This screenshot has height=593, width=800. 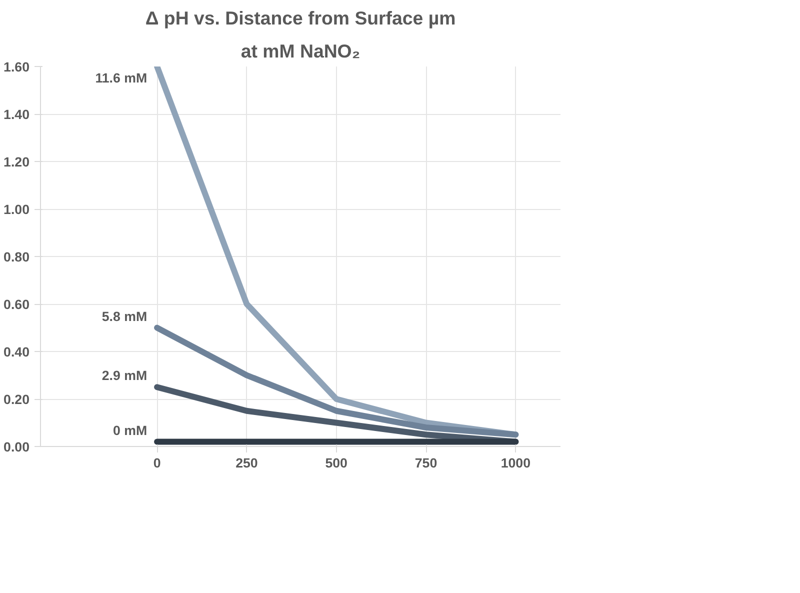 I want to click on chart-subtitle: at mM NaNO₂, so click(x=300, y=51).